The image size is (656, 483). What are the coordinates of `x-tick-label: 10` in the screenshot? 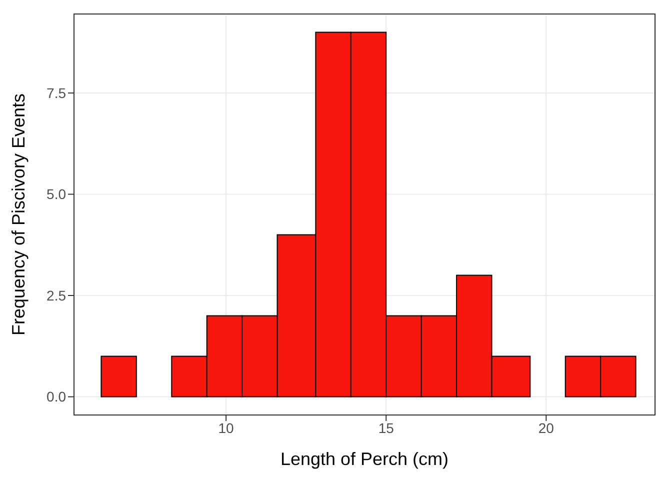 It's located at (226, 428).